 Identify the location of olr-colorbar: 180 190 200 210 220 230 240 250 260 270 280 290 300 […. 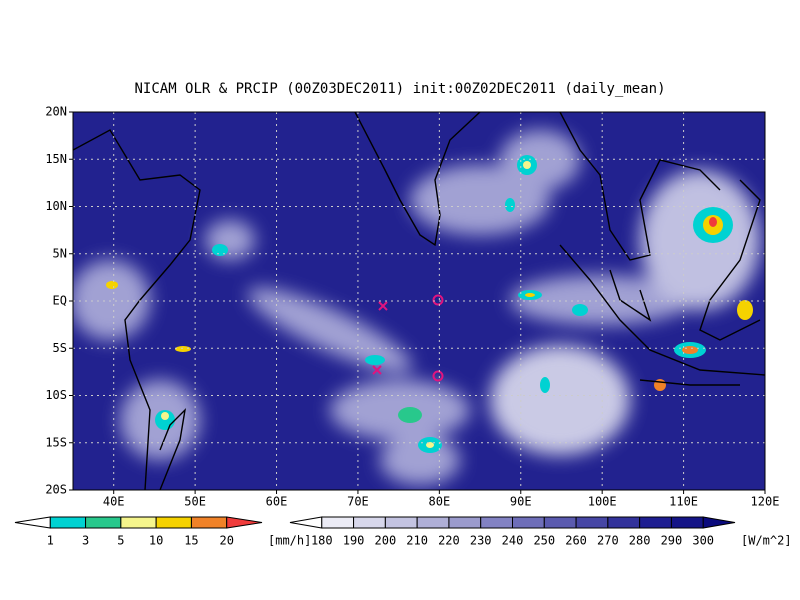
(540, 532).